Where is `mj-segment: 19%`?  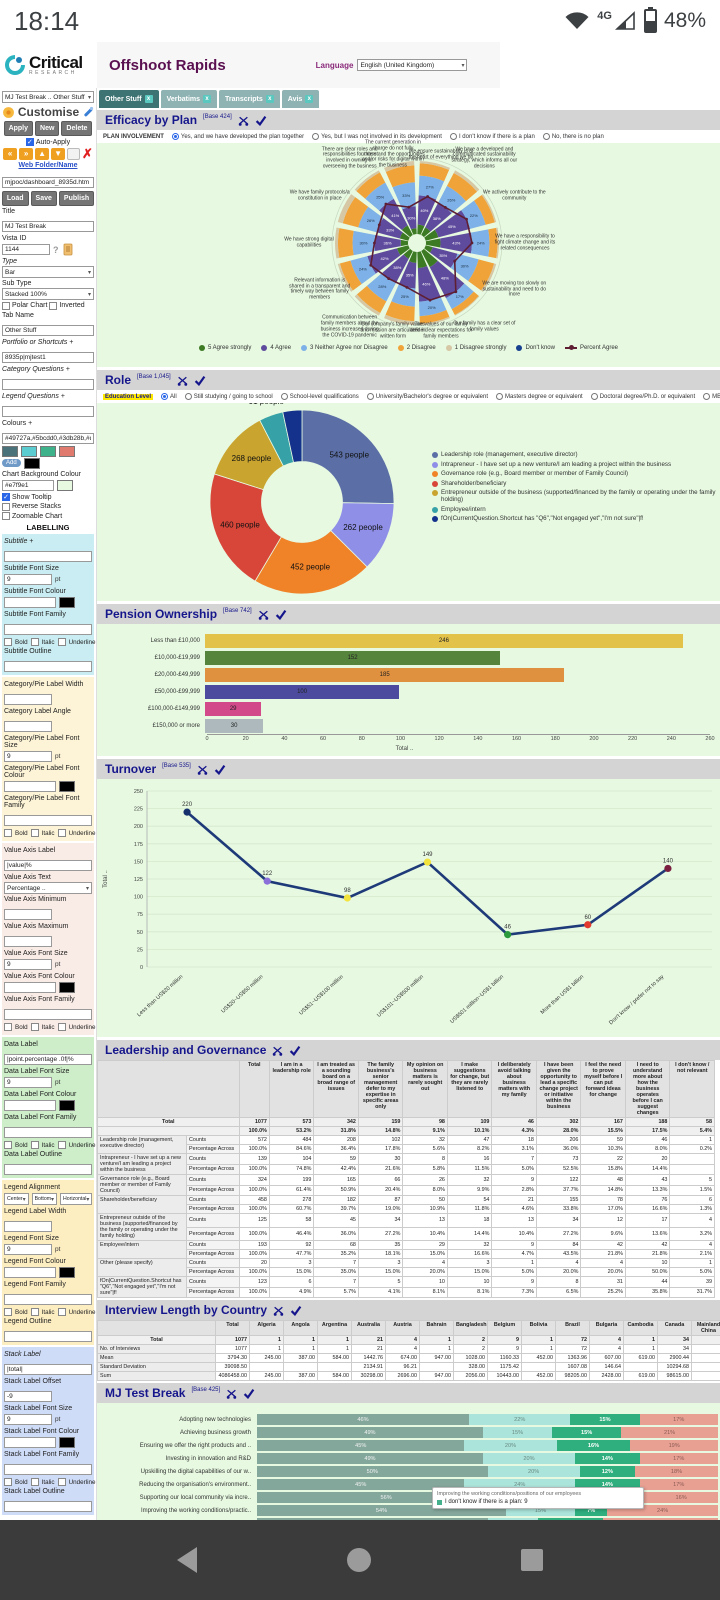
mj-segment: 19% is located at coordinates (674, 1445).